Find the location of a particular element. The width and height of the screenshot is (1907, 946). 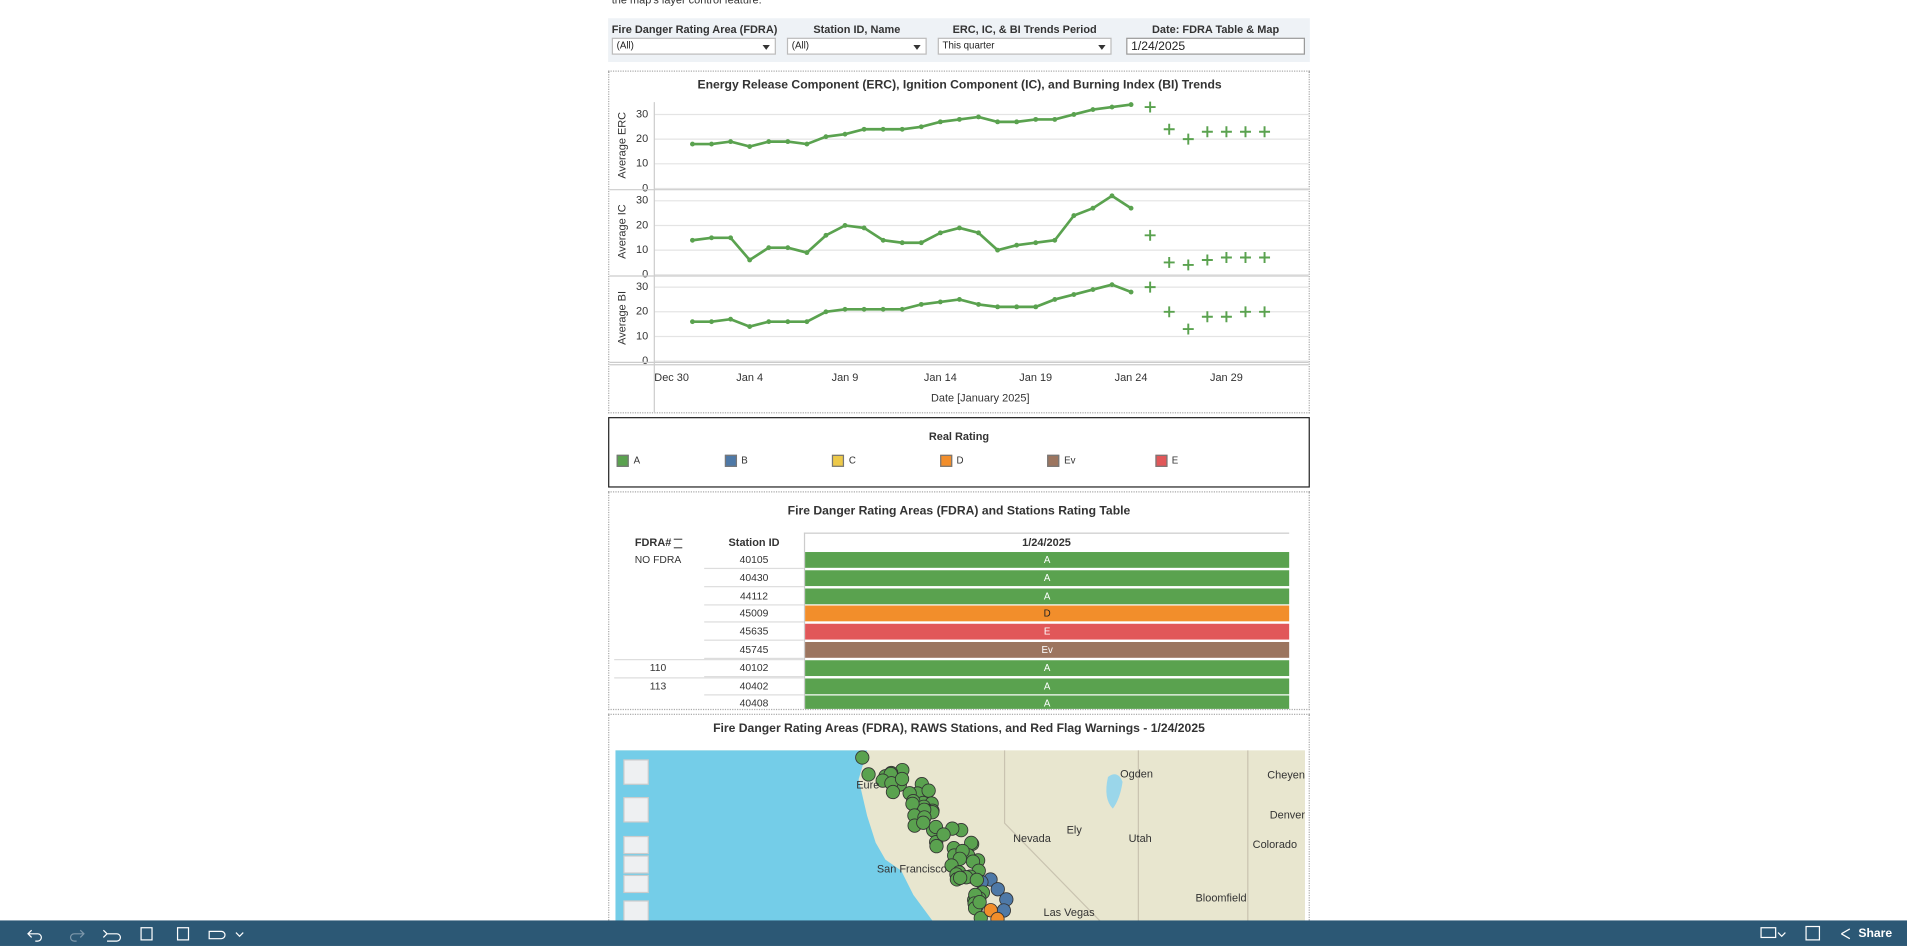

share-icon is located at coordinates (1846, 934).